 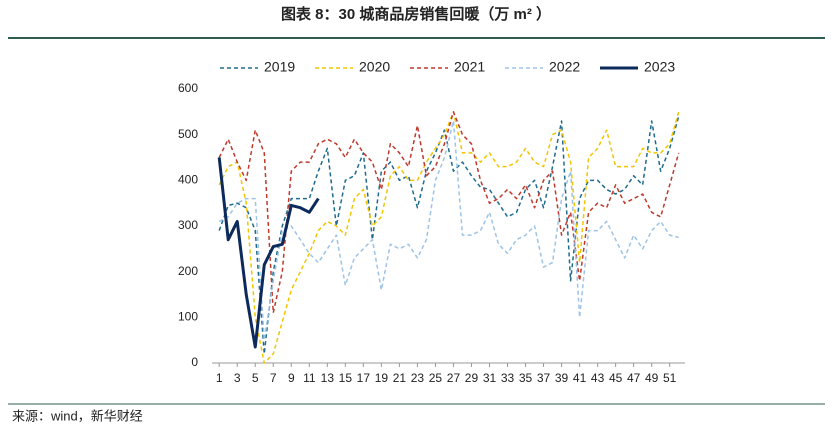 What do you see at coordinates (652, 378) in the screenshot?
I see `x-tick-label: 49` at bounding box center [652, 378].